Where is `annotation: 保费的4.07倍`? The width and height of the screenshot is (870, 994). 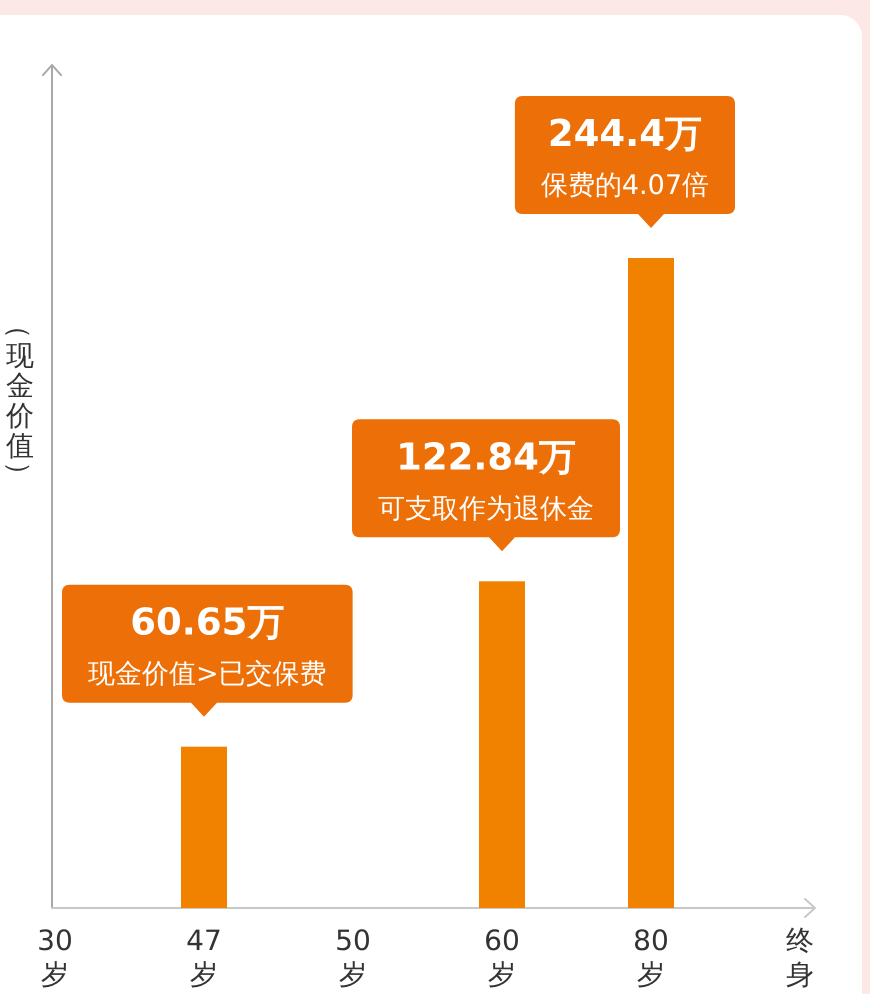 annotation: 保费的4.07倍 is located at coordinates (624, 185).